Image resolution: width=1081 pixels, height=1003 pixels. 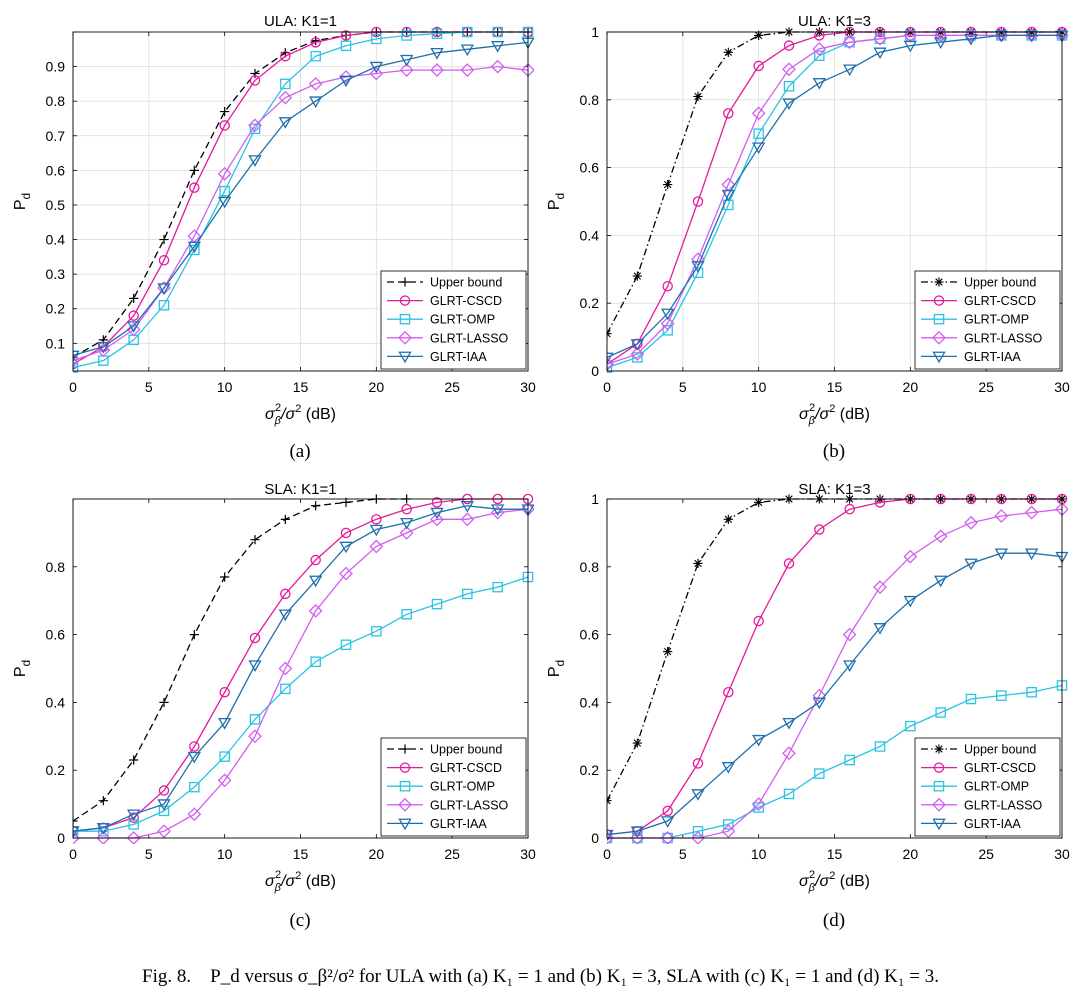 What do you see at coordinates (834, 451) in the screenshot?
I see `subfigure-label: (b)` at bounding box center [834, 451].